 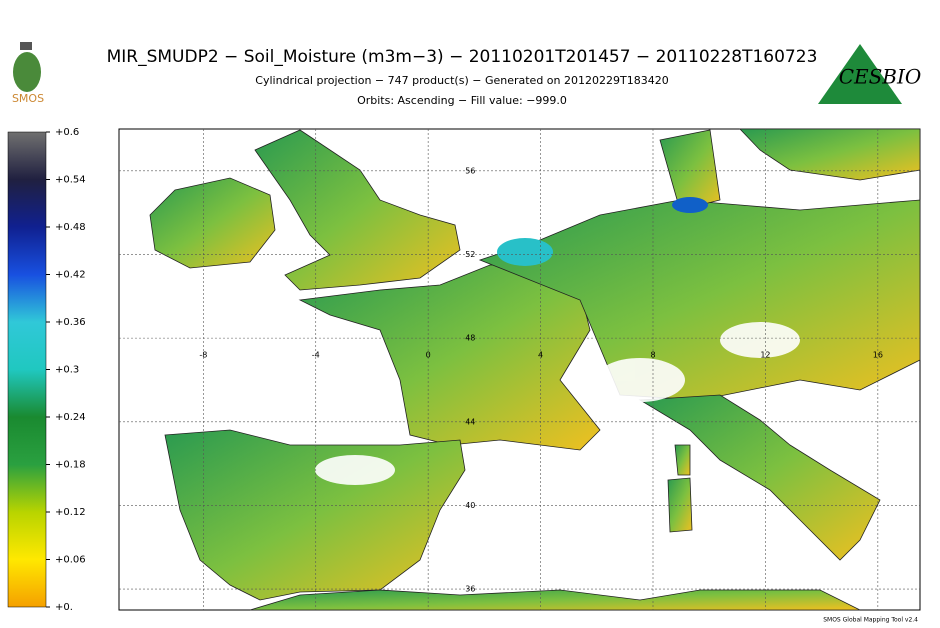 What do you see at coordinates (67, 370) in the screenshot?
I see `colorbar-tick-label: +0.3` at bounding box center [67, 370].